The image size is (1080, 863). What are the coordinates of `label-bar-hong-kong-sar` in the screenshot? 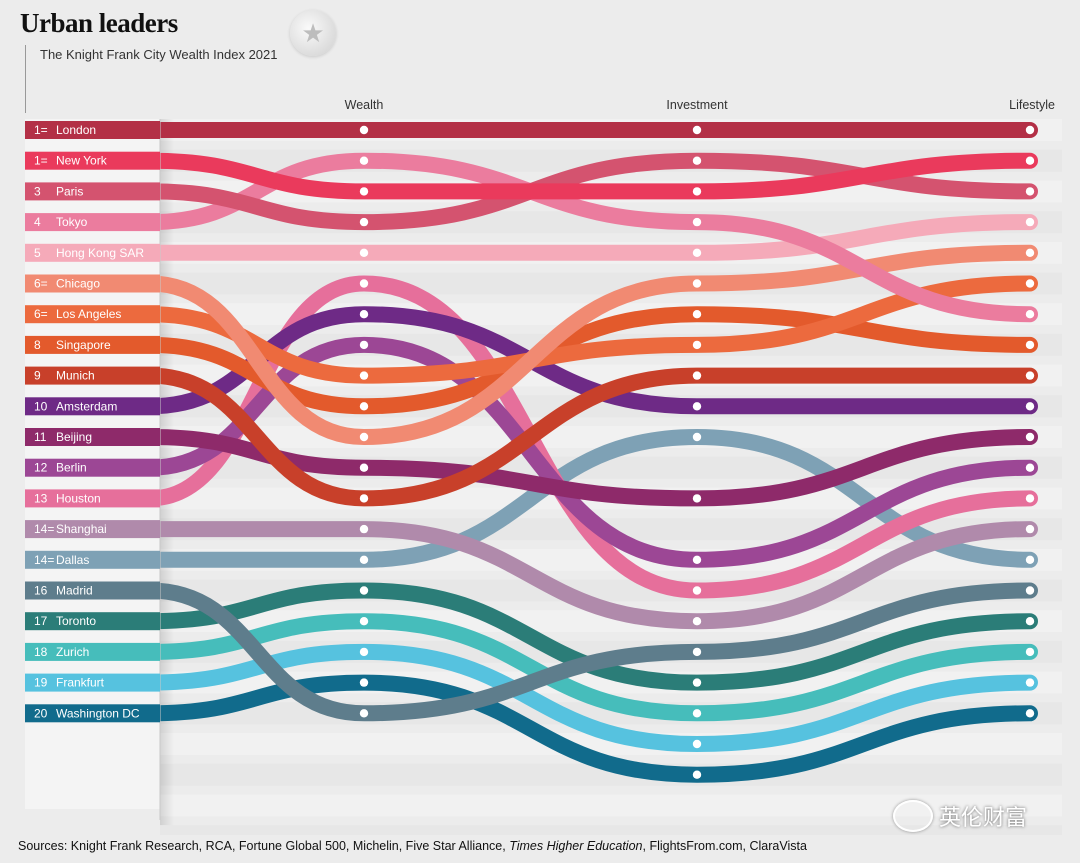 It's located at (92, 252).